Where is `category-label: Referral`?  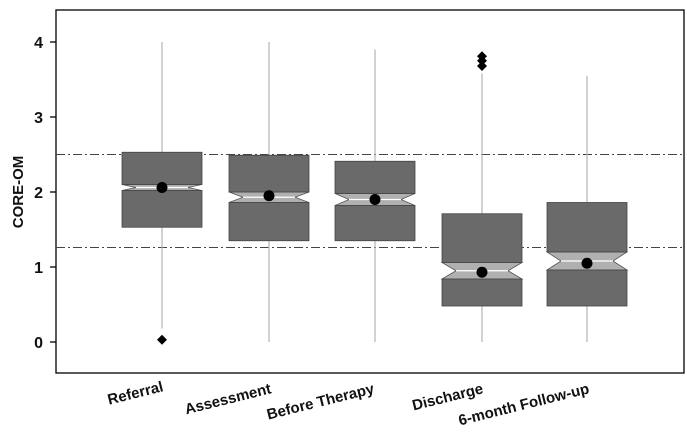
category-label: Referral is located at coordinates (135, 393).